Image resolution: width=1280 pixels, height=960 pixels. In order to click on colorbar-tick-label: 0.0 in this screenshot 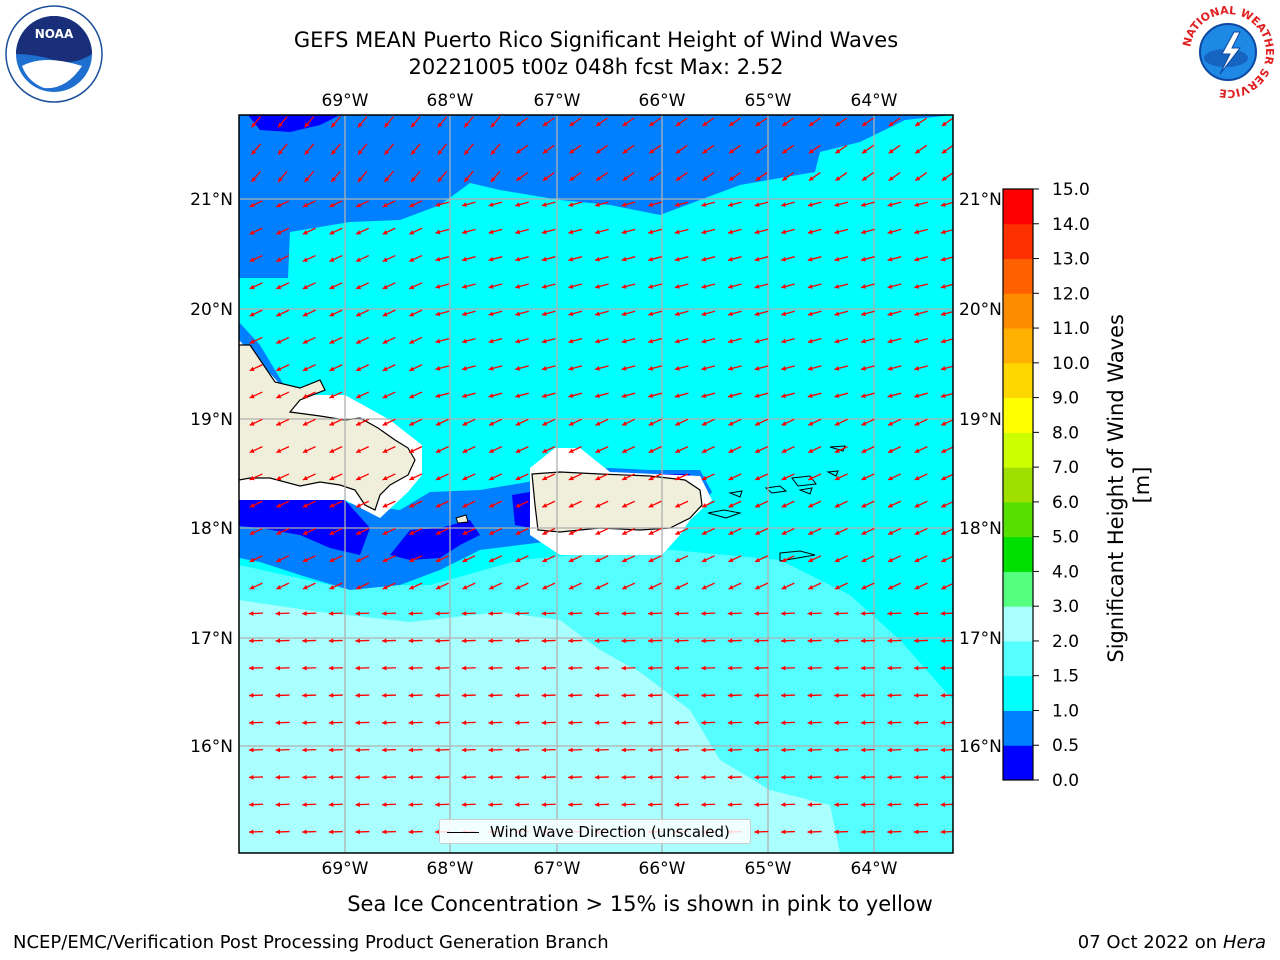, I will do `click(1065, 781)`.